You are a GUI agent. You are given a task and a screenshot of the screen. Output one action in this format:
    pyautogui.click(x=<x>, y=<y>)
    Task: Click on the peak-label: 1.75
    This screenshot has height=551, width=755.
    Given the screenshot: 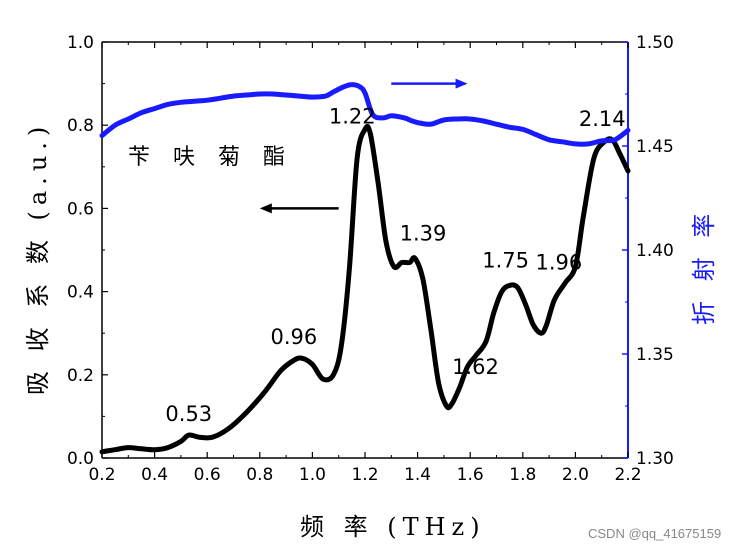 What is the action you would take?
    pyautogui.click(x=505, y=260)
    